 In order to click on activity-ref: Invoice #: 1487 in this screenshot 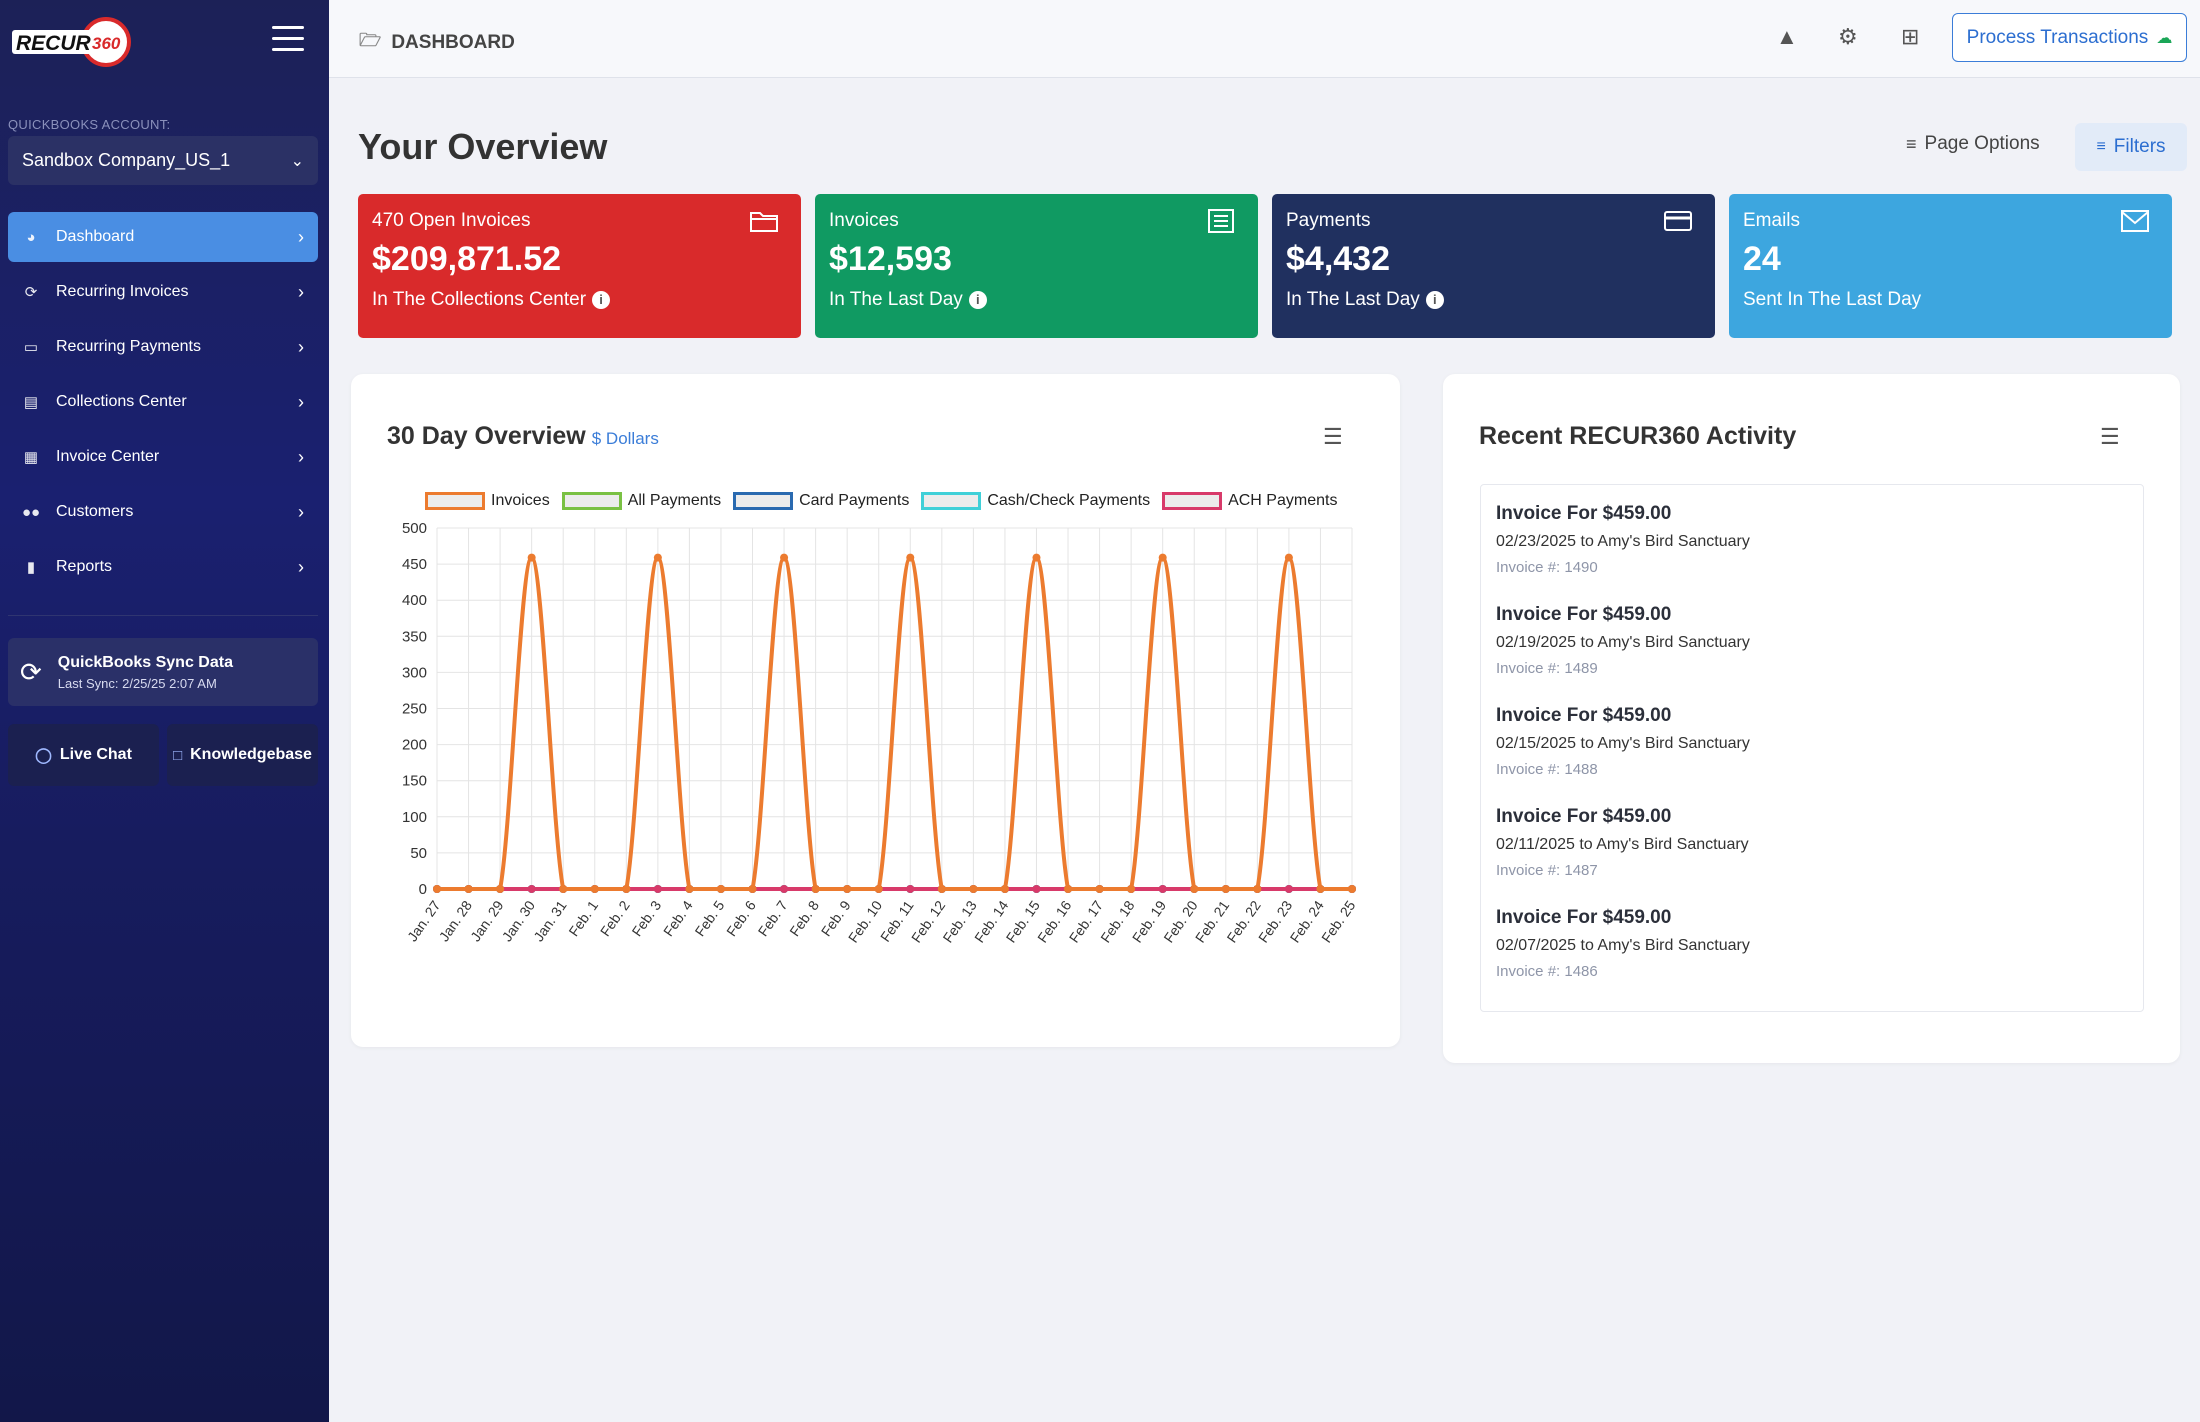, I will do `click(1547, 870)`.